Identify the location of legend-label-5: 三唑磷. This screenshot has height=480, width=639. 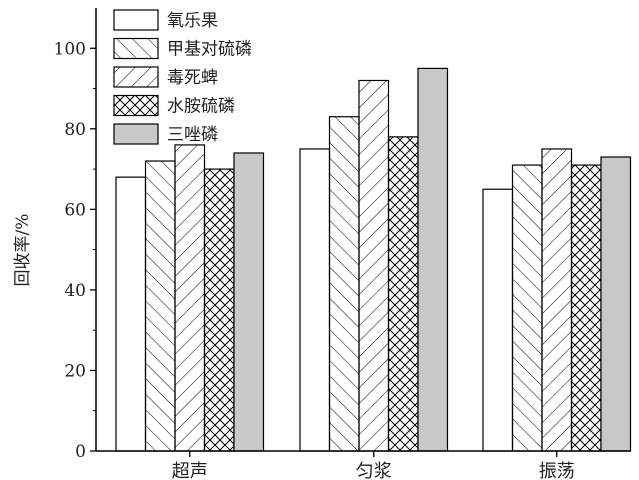
(192, 135).